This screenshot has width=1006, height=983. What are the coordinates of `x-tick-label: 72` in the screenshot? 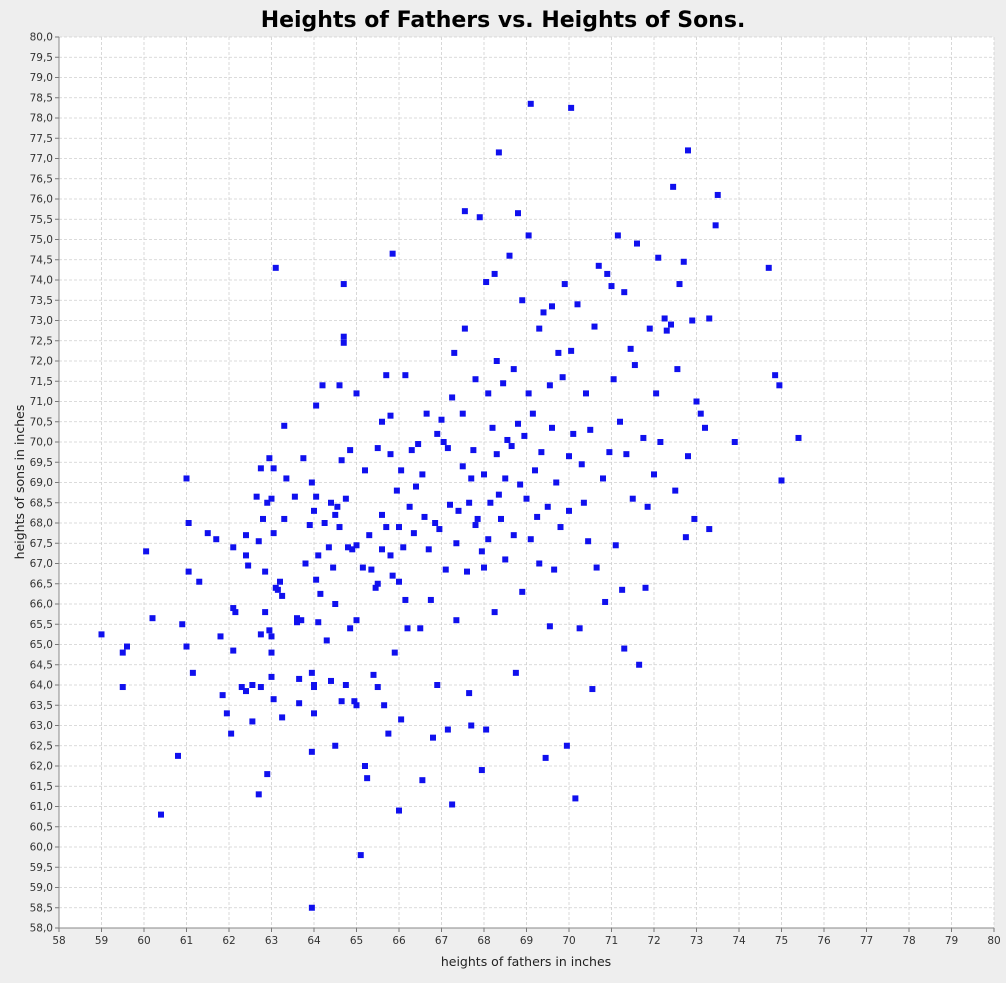 It's located at (653, 941).